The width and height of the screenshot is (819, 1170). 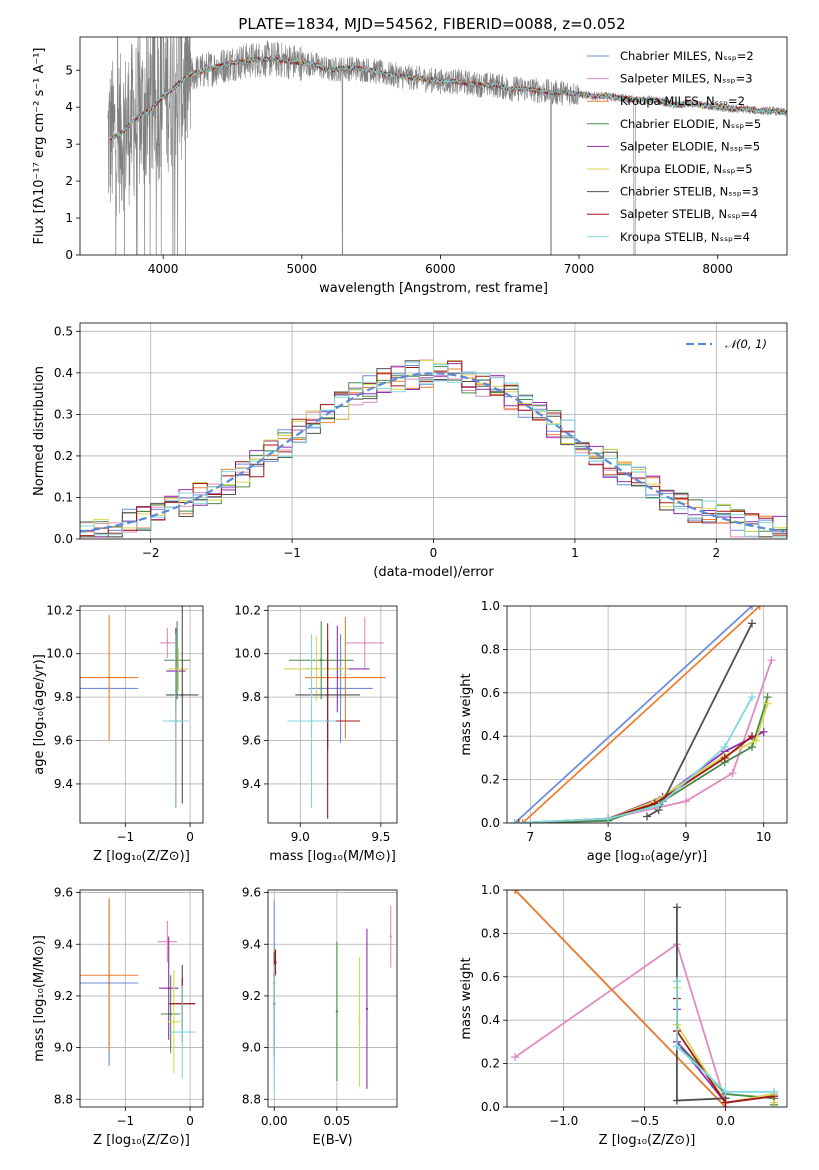 I want to click on mass-ebv-frame, so click(x=332, y=998).